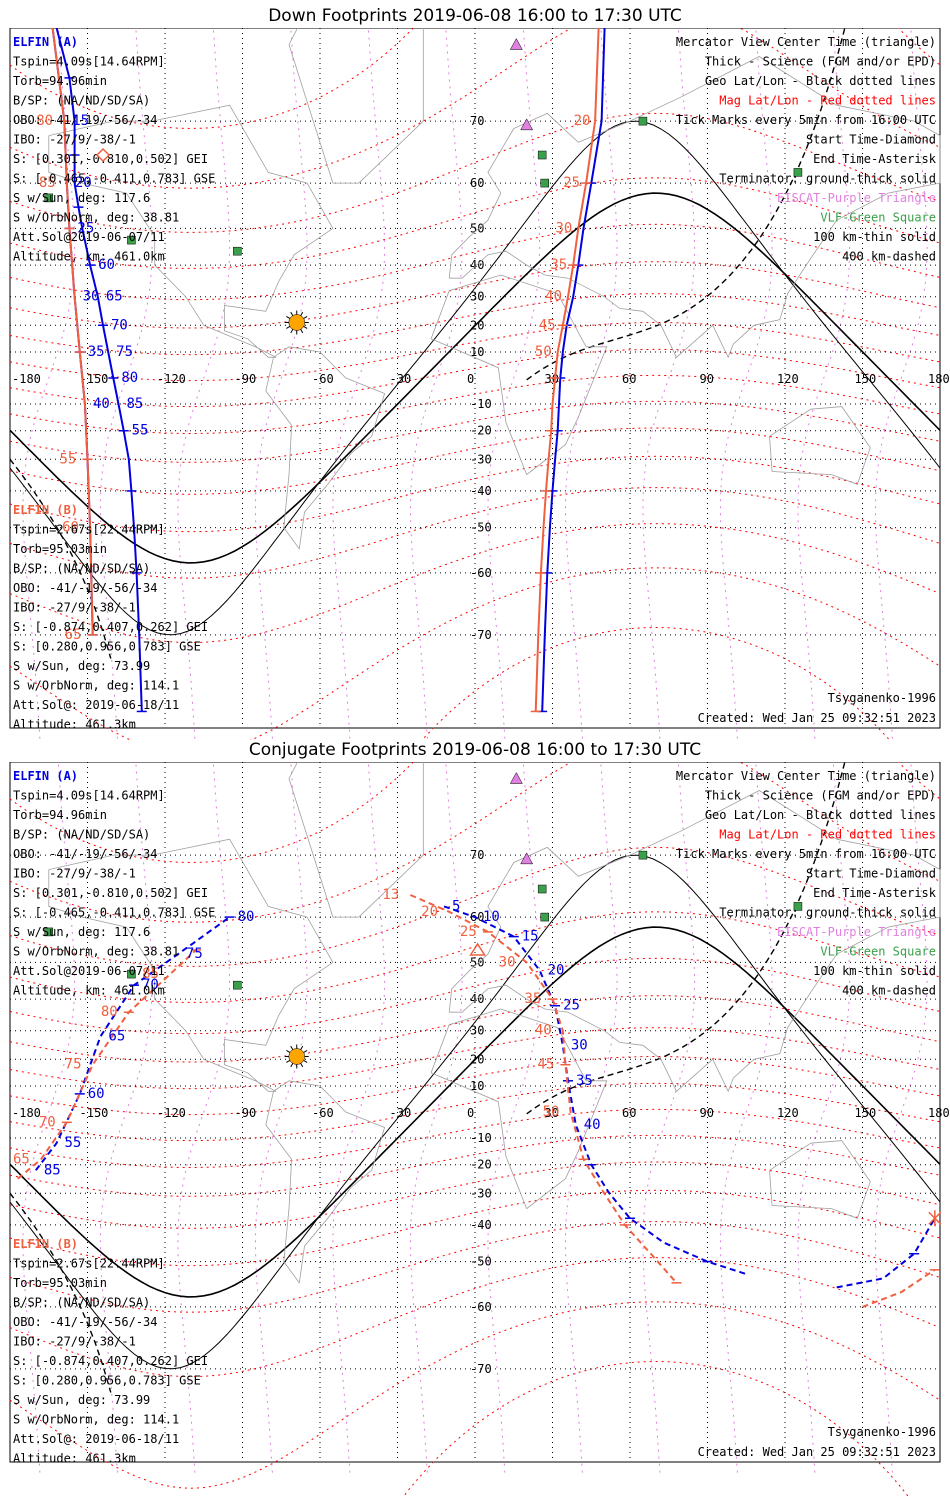  What do you see at coordinates (106, 265) in the screenshot?
I see `elfin-a-time-label: 60` at bounding box center [106, 265].